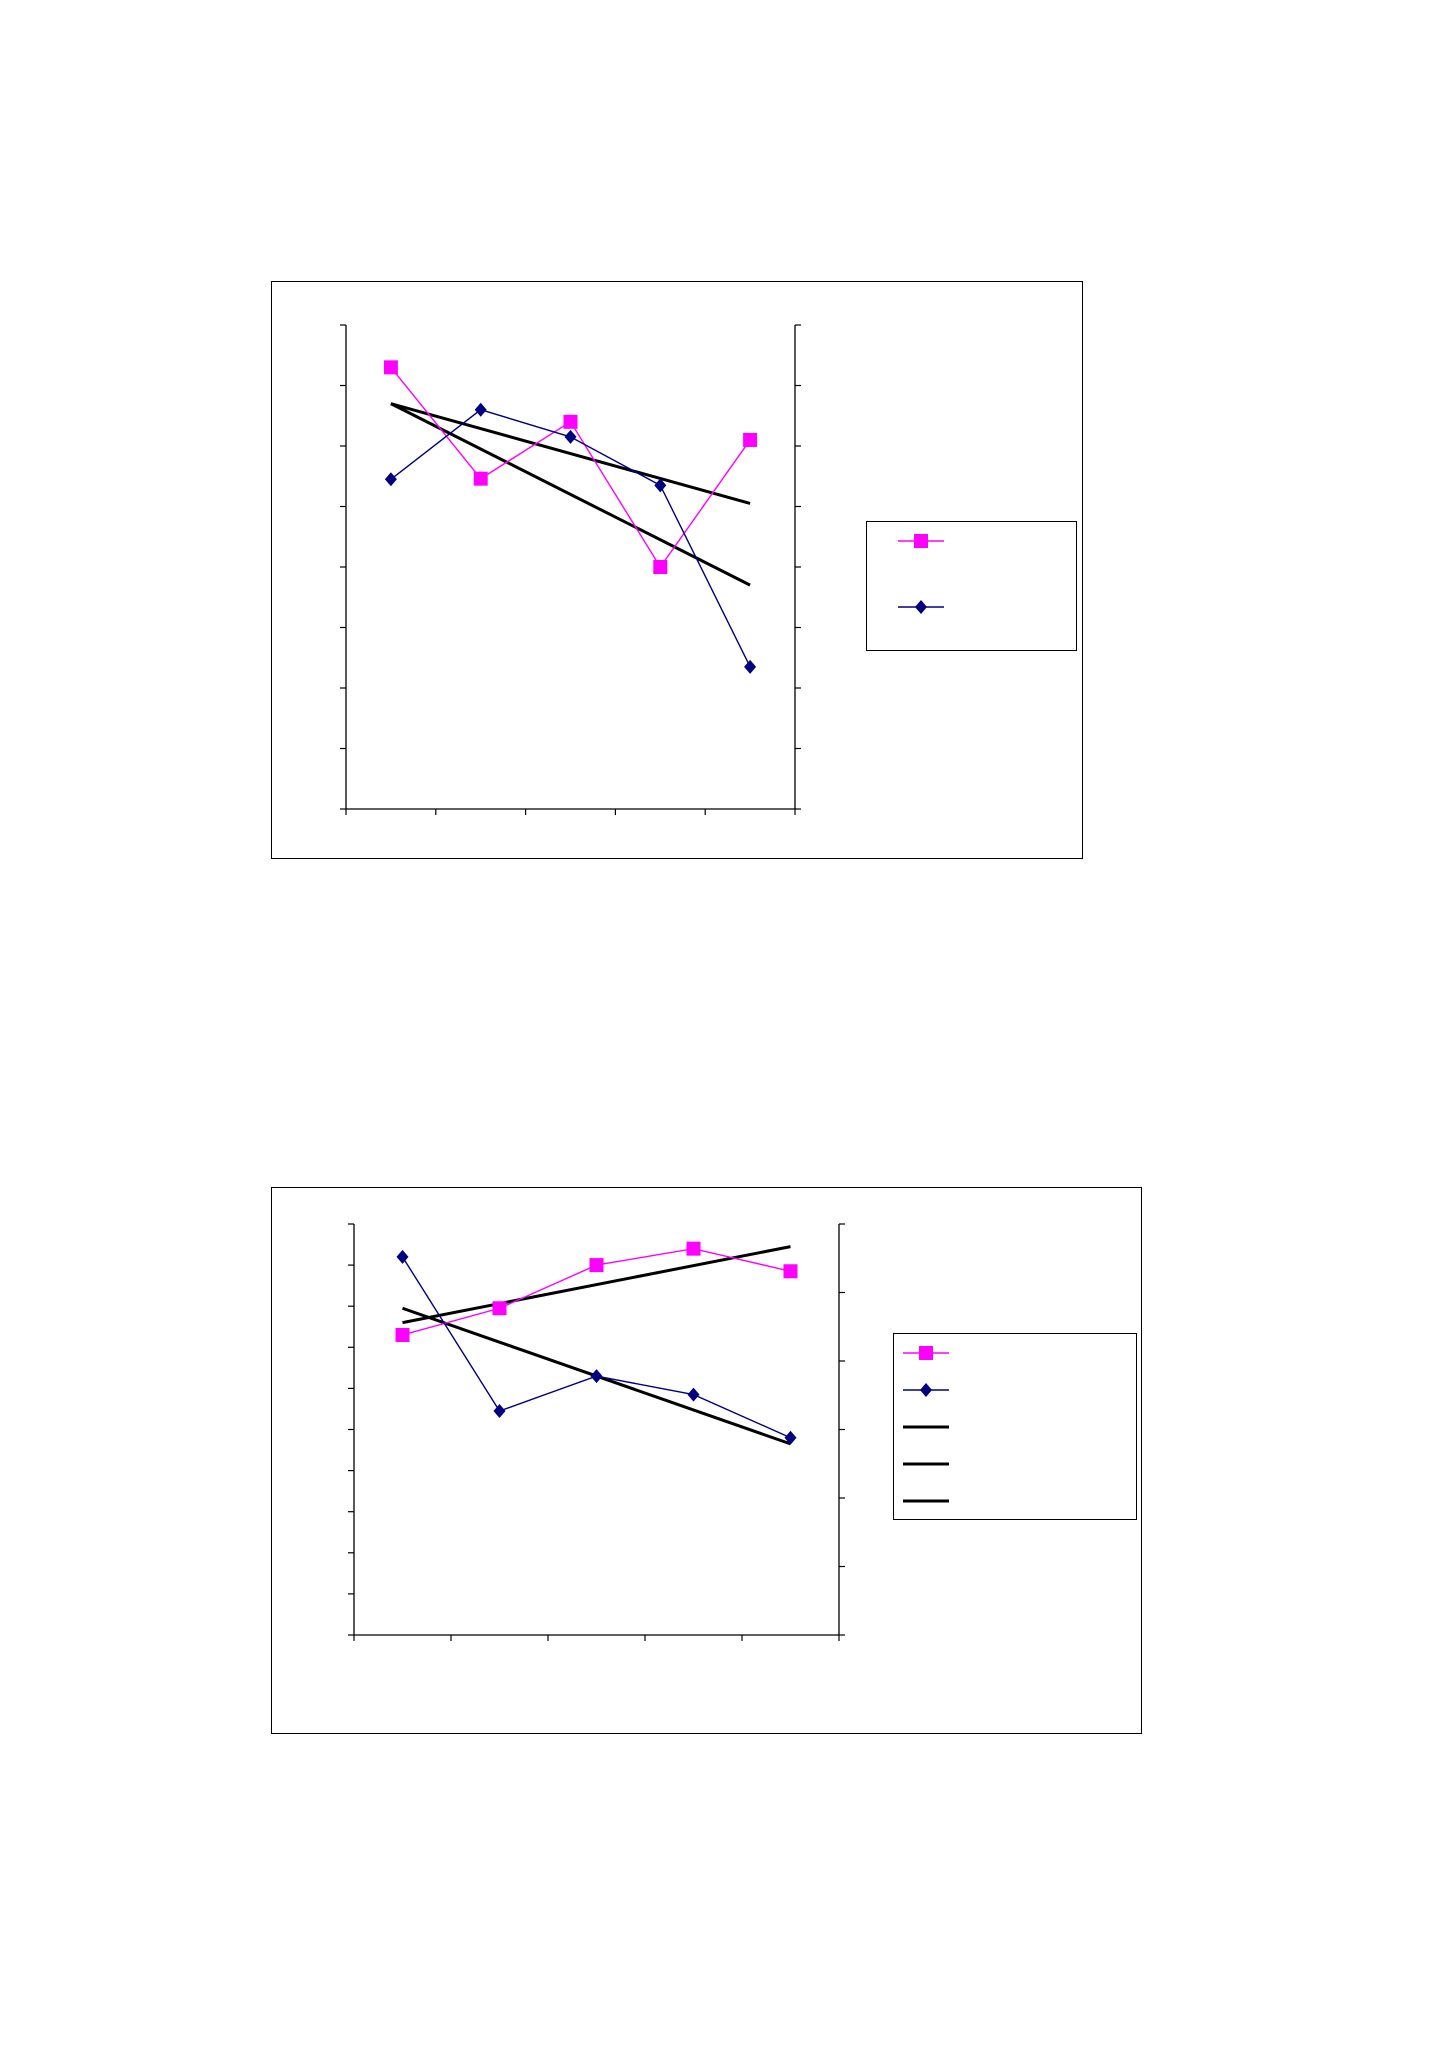  I want to click on chart-1-legend, so click(971, 586).